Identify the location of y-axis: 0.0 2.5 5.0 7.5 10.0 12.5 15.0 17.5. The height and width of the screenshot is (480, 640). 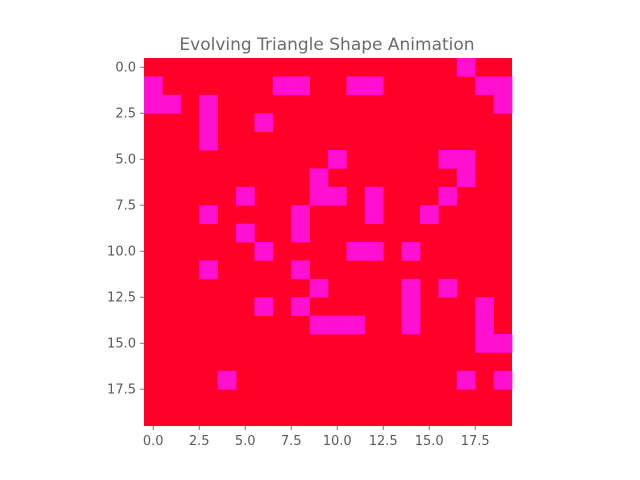
(125, 229).